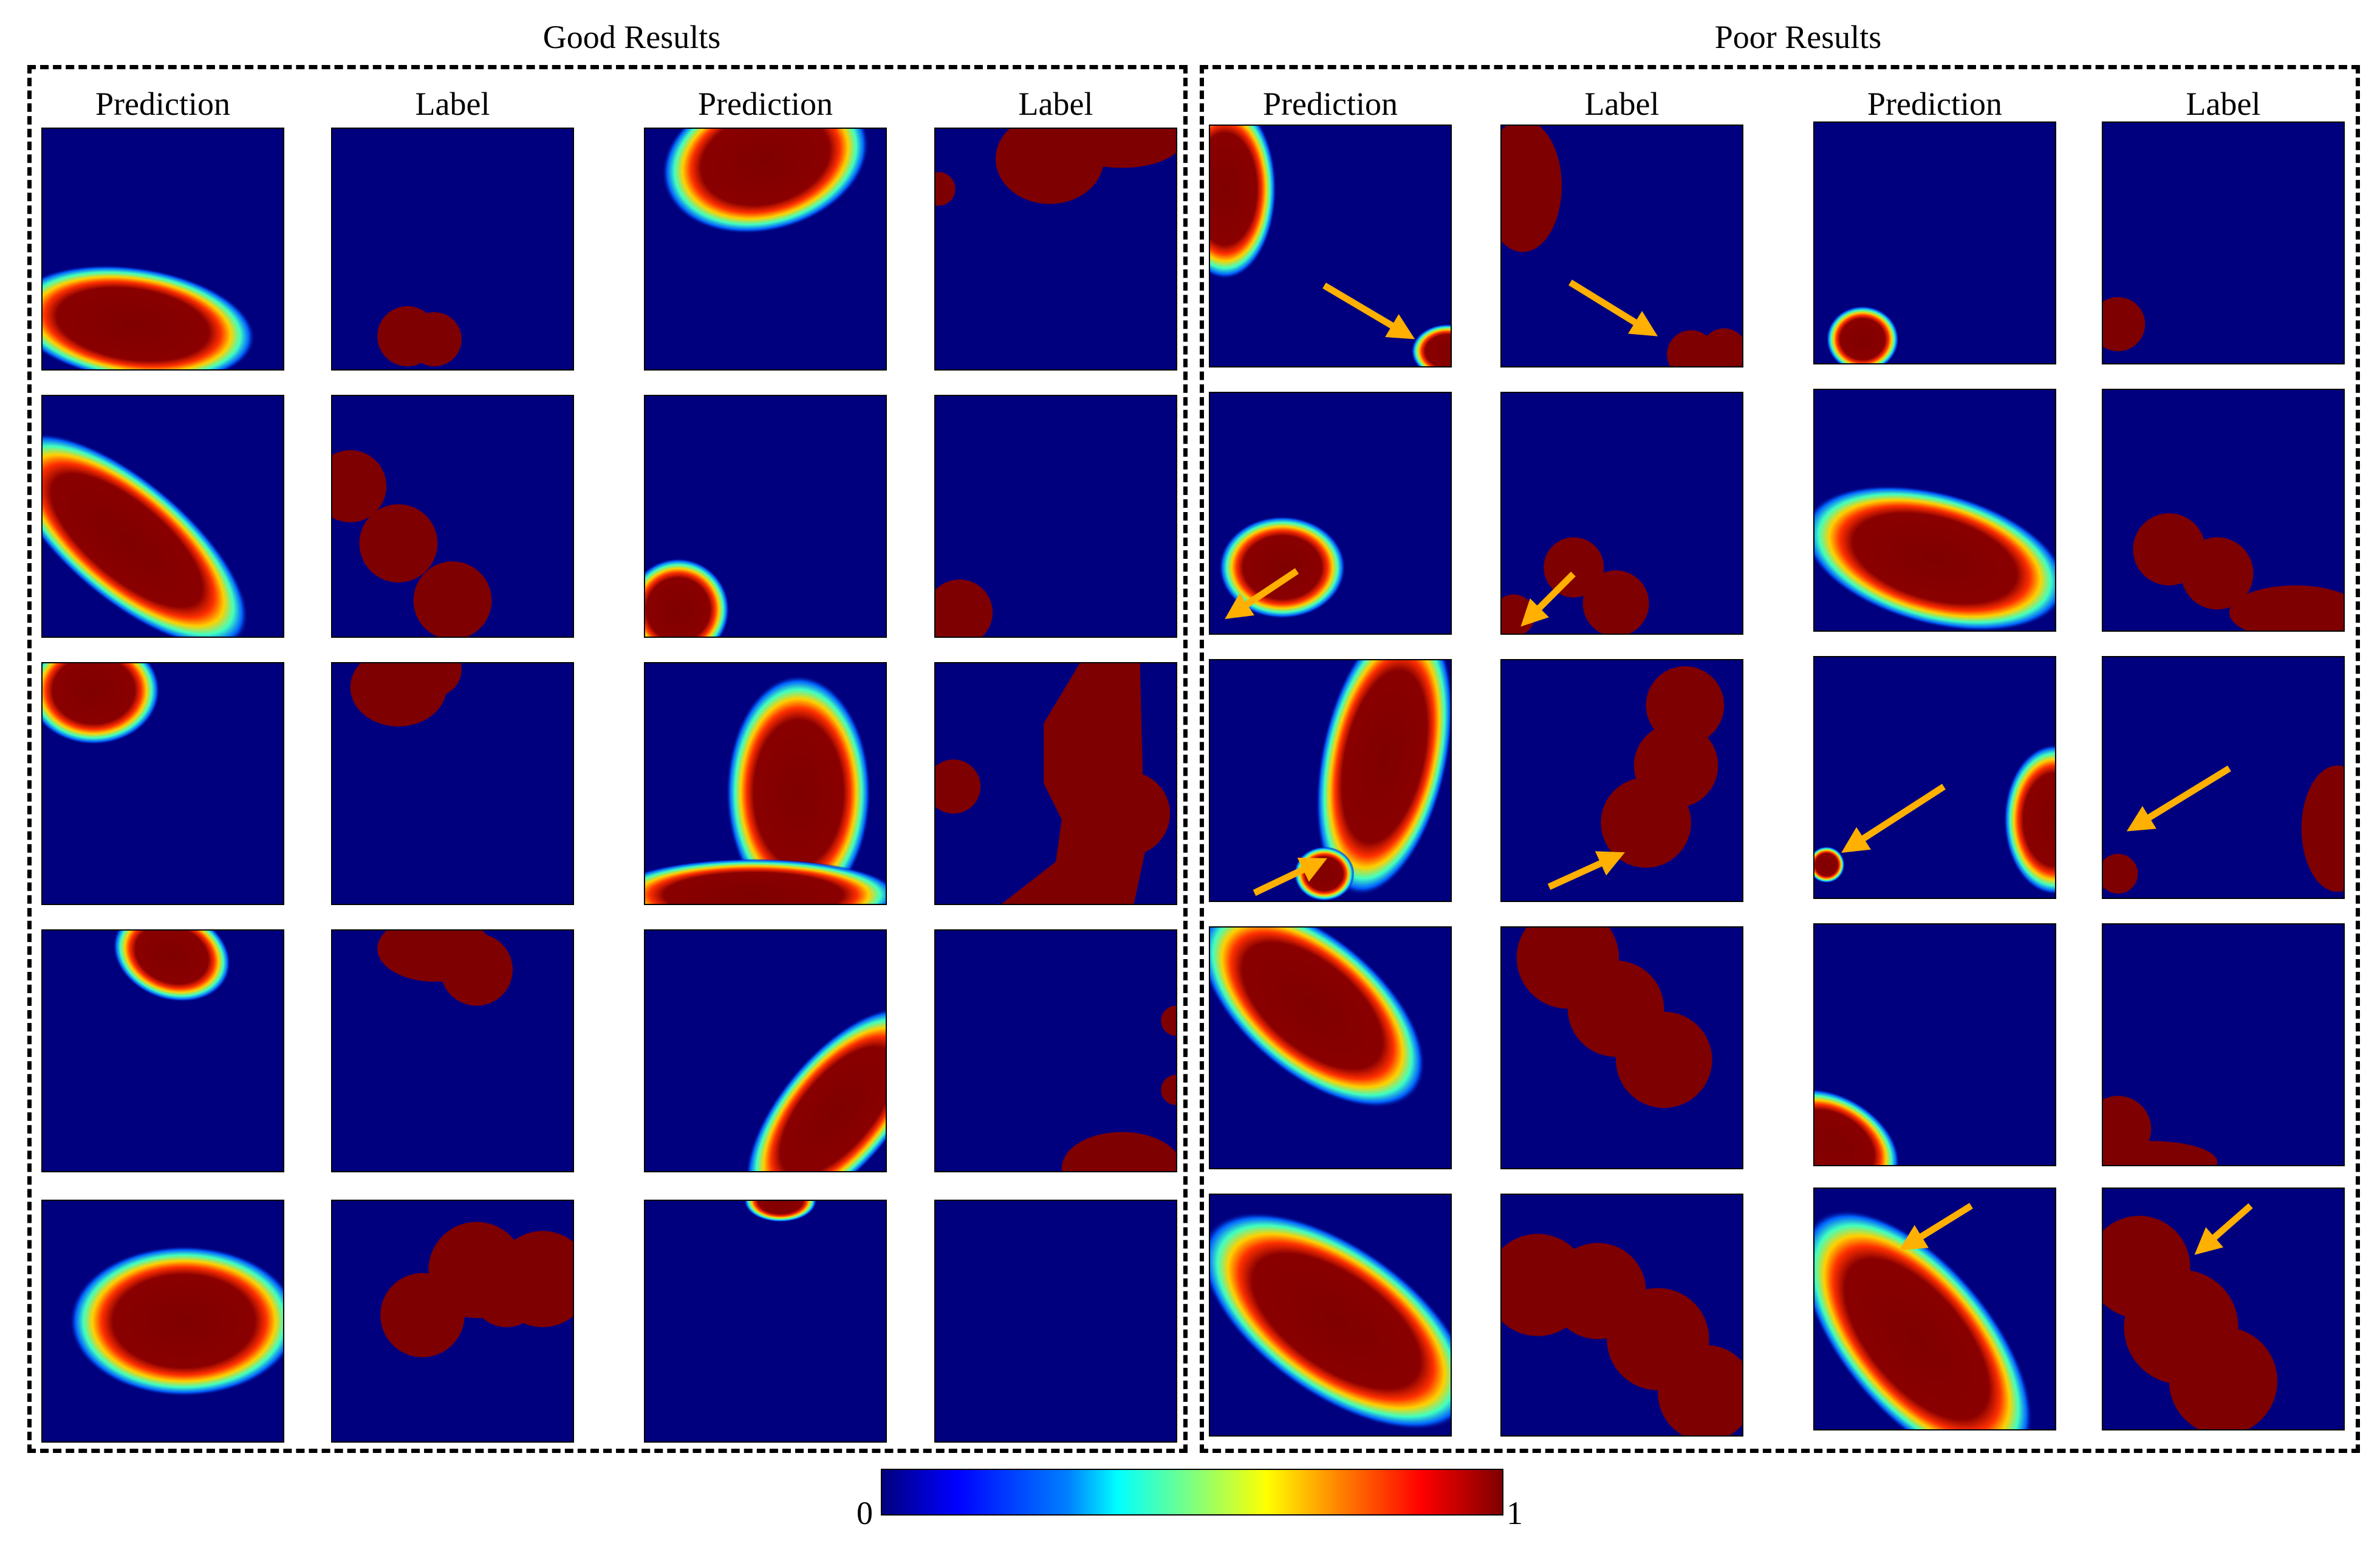 The image size is (2380, 1555). What do you see at coordinates (1514, 1513) in the screenshot?
I see `colorbar-max-label: 1` at bounding box center [1514, 1513].